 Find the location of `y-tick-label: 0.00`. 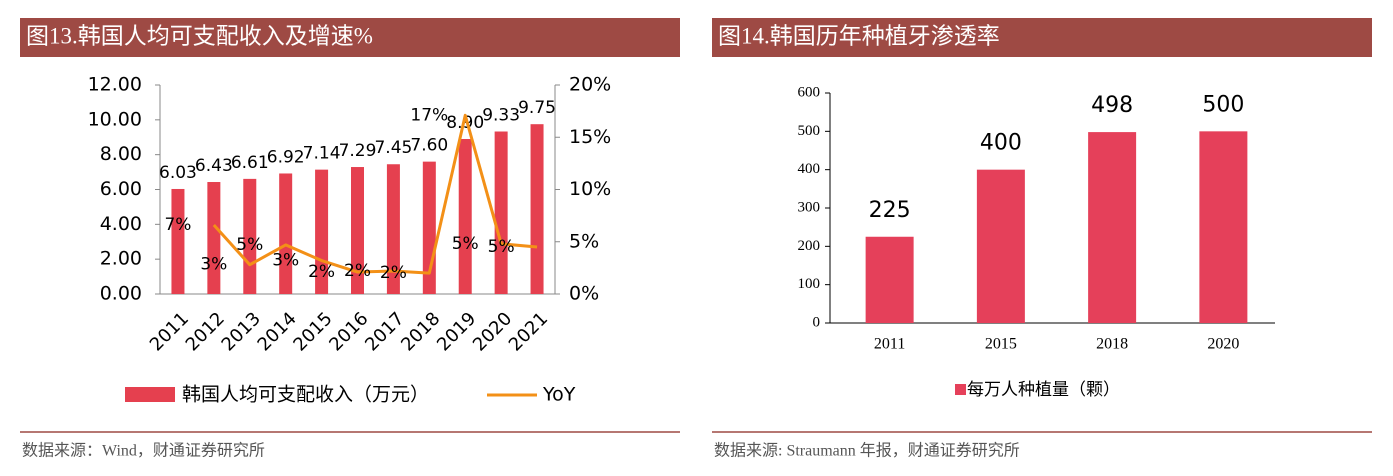

y-tick-label: 0.00 is located at coordinates (121, 294).